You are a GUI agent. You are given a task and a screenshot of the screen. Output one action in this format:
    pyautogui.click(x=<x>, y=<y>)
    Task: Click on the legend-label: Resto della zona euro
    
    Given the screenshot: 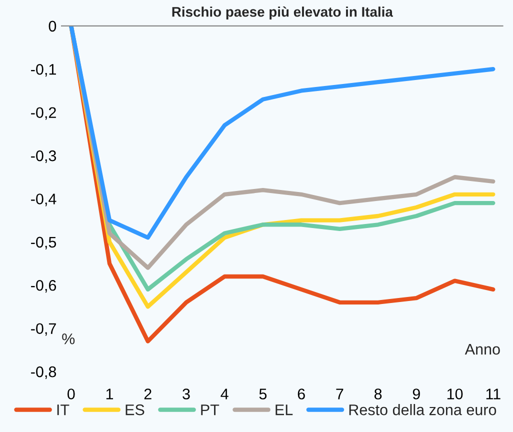 What is the action you would take?
    pyautogui.click(x=422, y=410)
    